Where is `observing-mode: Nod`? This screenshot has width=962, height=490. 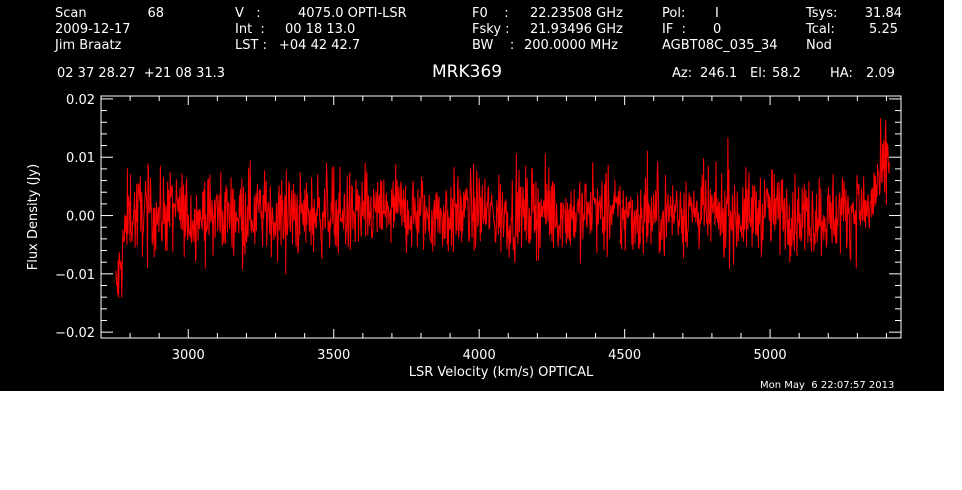 observing-mode: Nod is located at coordinates (819, 45).